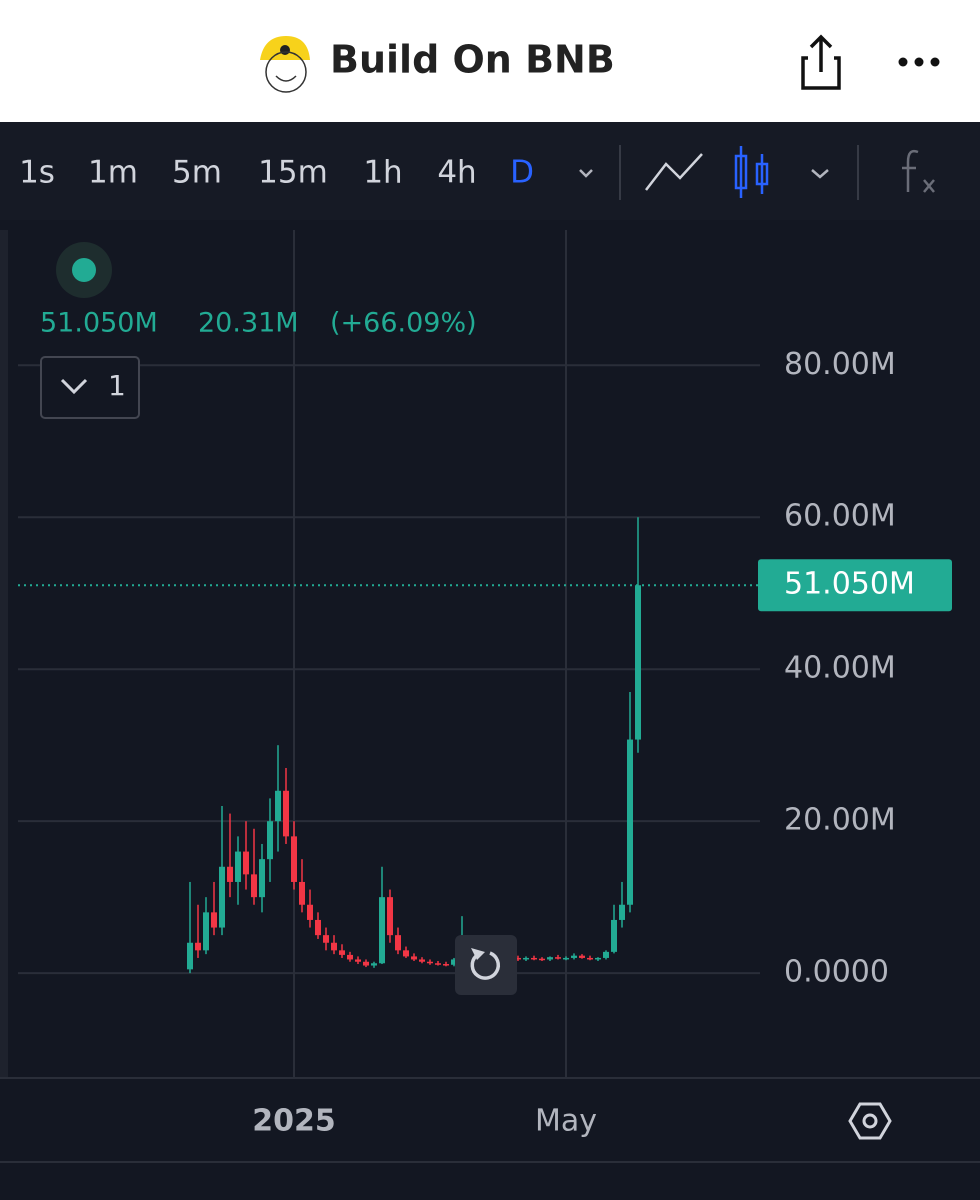 This screenshot has width=980, height=1200. Describe the element at coordinates (840, 668) in the screenshot. I see `y-tick-label: 40.00M` at that location.